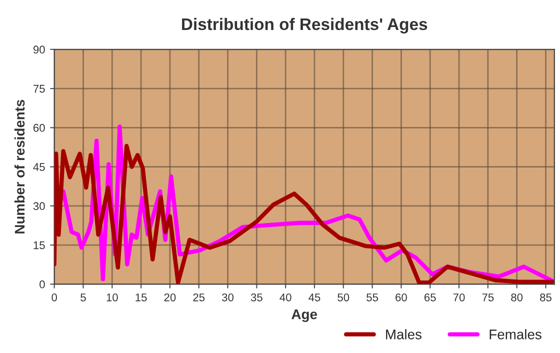  Describe the element at coordinates (430, 297) in the screenshot. I see `x-tick-label: 65` at that location.